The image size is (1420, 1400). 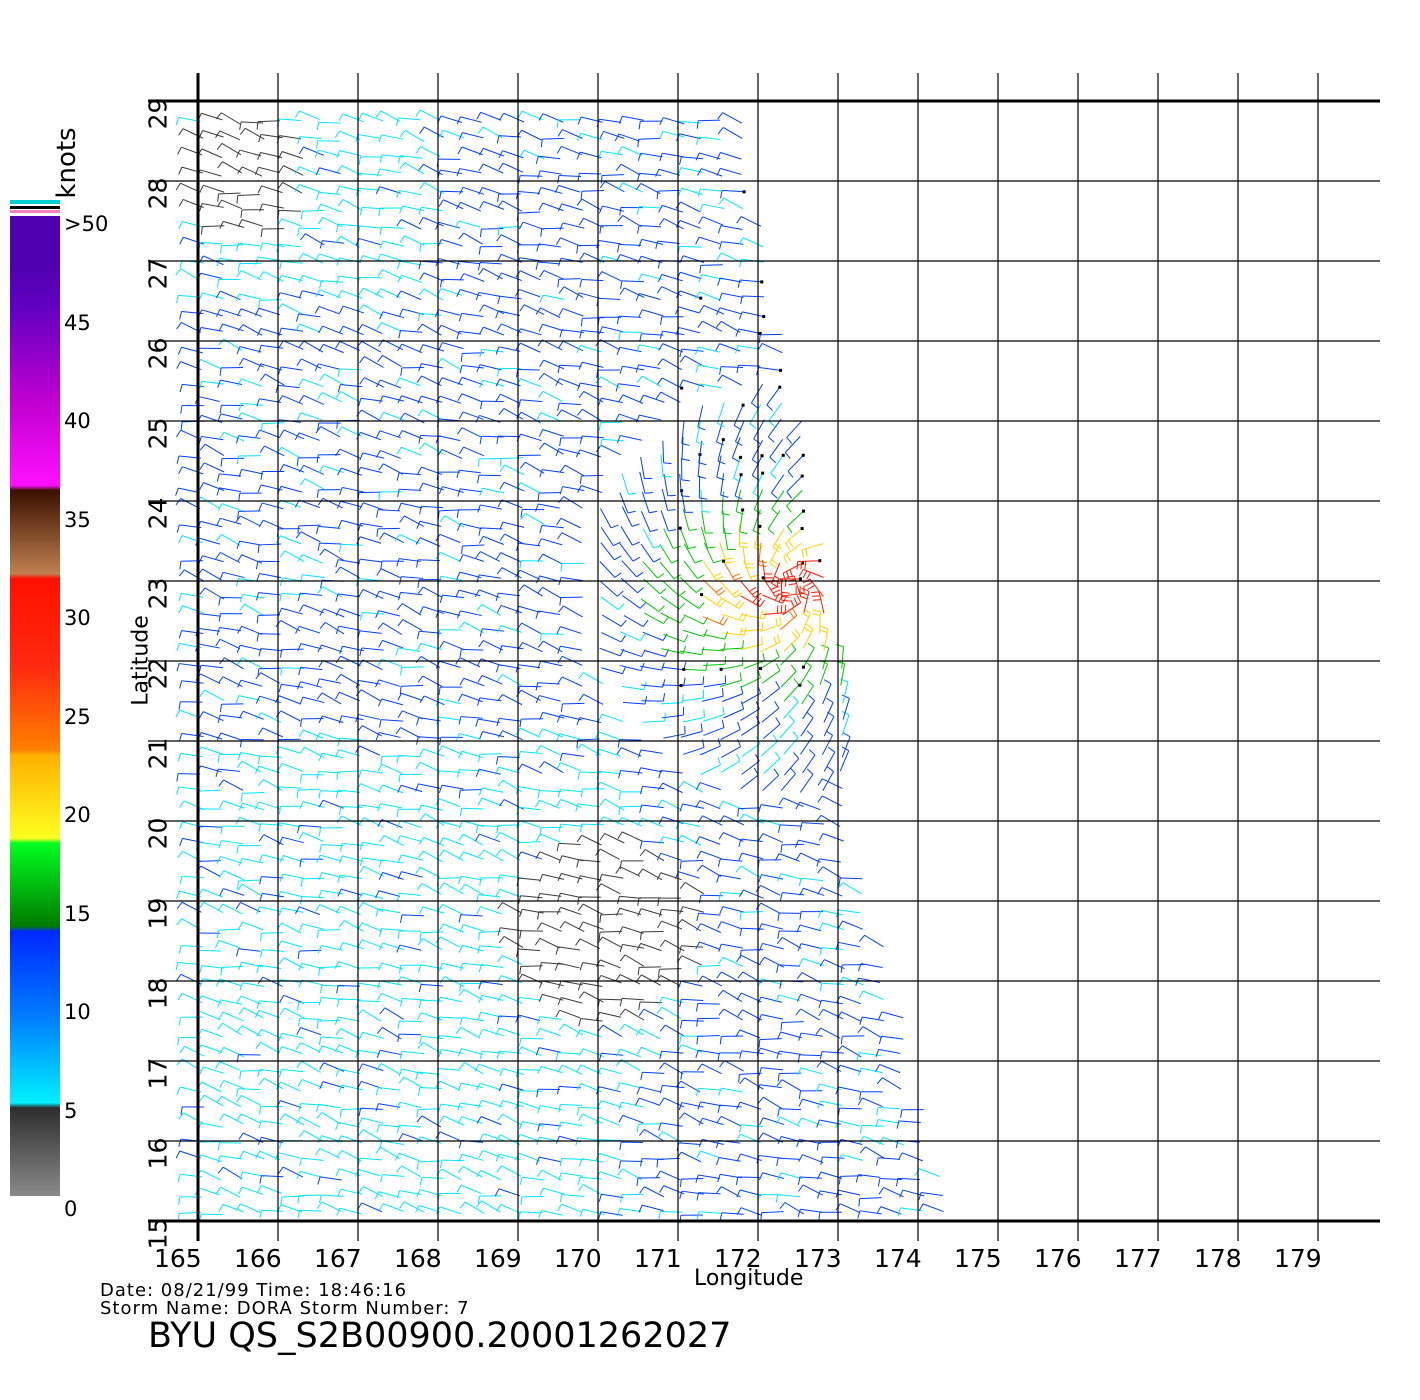 What do you see at coordinates (1298, 1258) in the screenshot?
I see `longitude-tick-label: 179` at bounding box center [1298, 1258].